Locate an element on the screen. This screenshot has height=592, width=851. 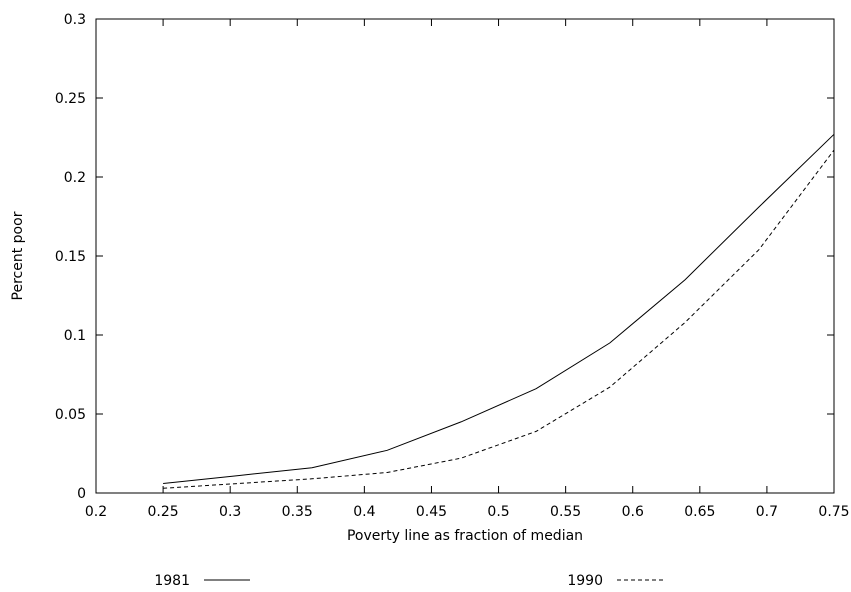
x-tick-label: 0.55 is located at coordinates (565, 512).